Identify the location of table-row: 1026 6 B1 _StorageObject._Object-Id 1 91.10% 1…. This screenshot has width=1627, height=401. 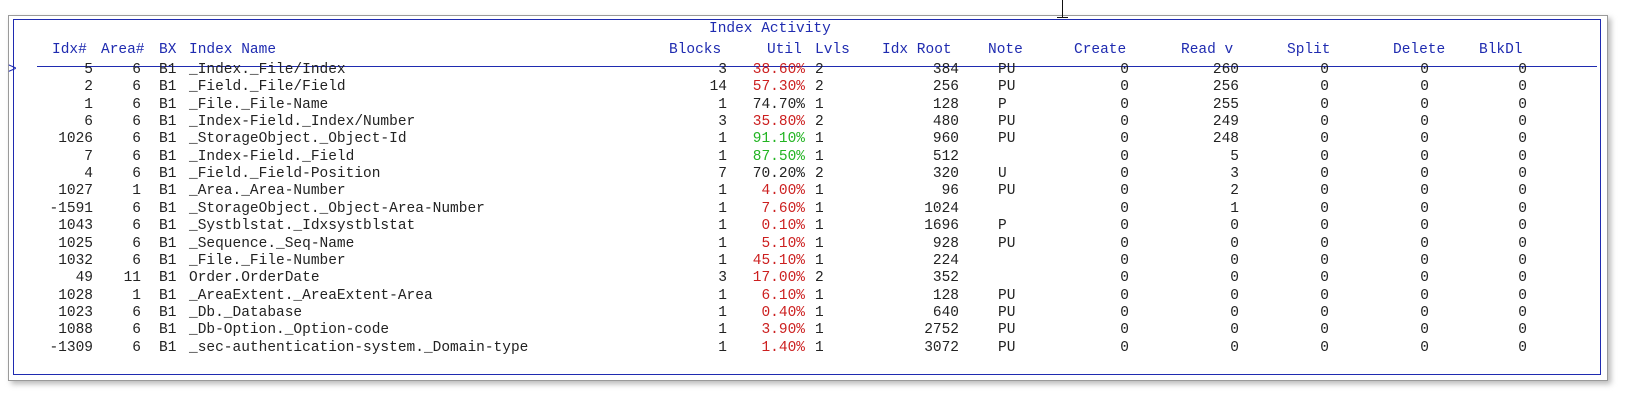
(808, 139).